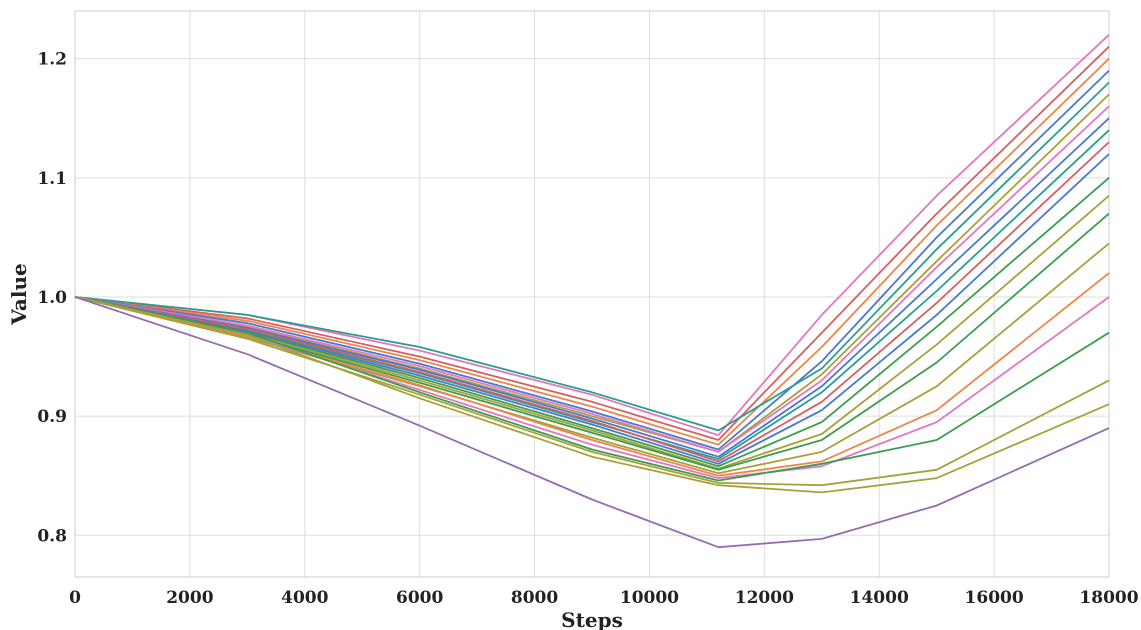 This screenshot has width=1141, height=630. What do you see at coordinates (994, 598) in the screenshot?
I see `x-tick-label: 16000` at bounding box center [994, 598].